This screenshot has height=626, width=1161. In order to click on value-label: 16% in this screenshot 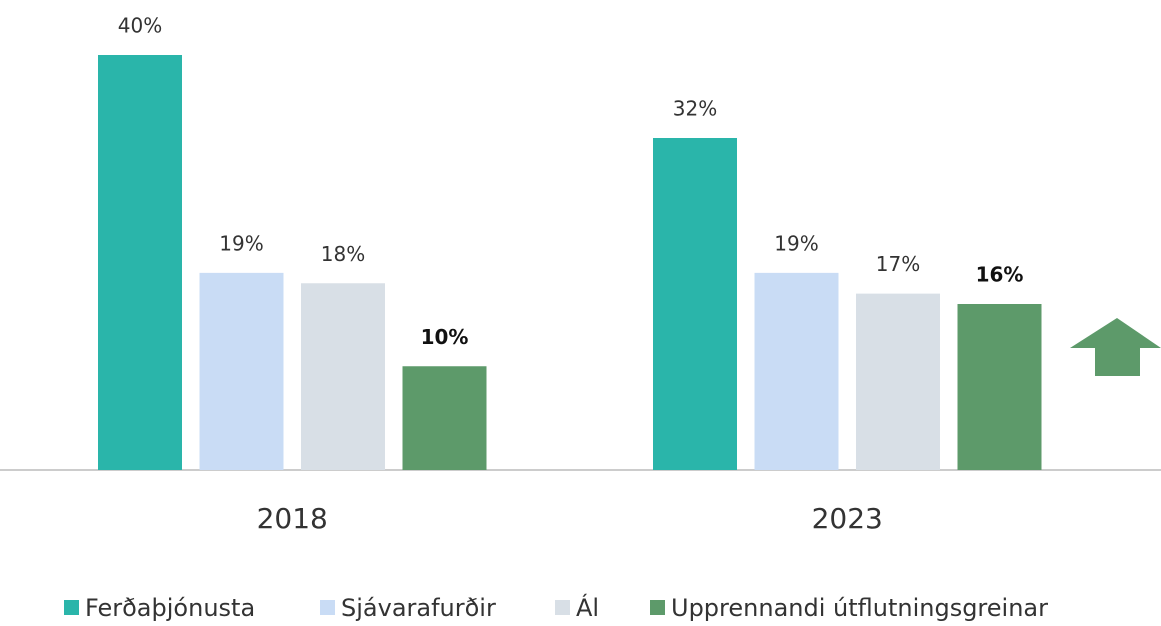, I will do `click(1000, 275)`.